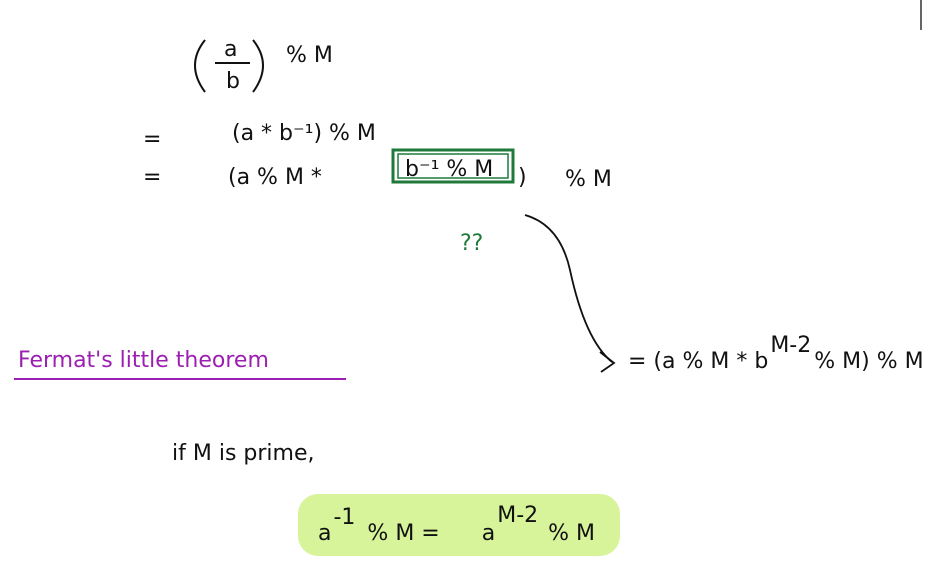 Image resolution: width=926 pixels, height=583 pixels. Describe the element at coordinates (698, 361) in the screenshot. I see `expression: = (a % M * b` at that location.